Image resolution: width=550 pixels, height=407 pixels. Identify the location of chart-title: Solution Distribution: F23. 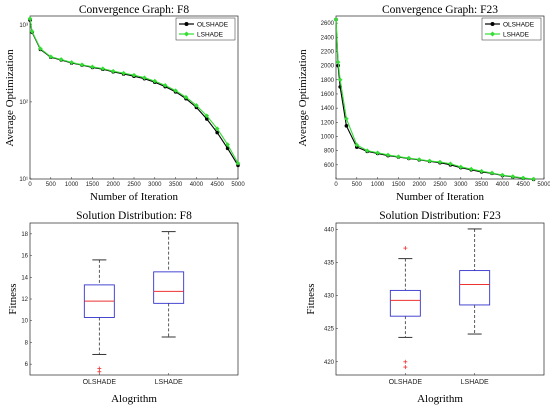
(440, 216).